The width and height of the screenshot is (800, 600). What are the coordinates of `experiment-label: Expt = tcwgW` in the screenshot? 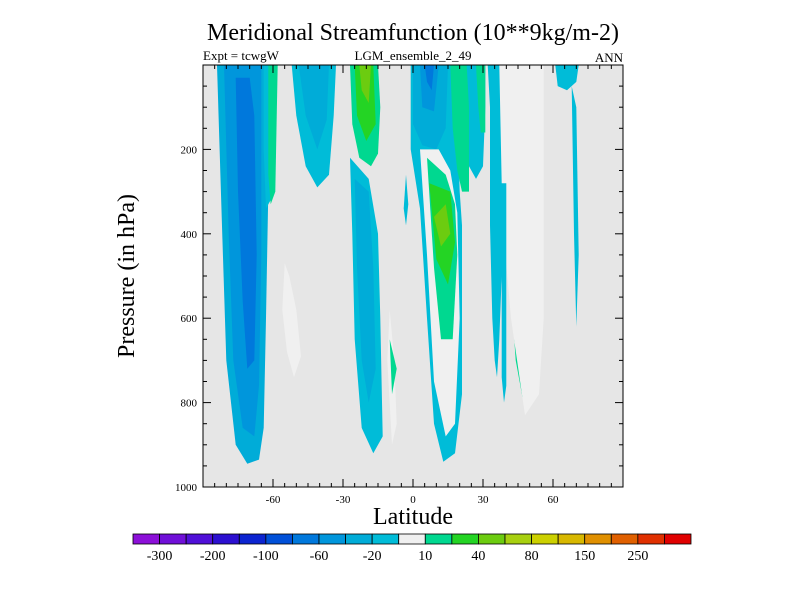 It's located at (241, 55).